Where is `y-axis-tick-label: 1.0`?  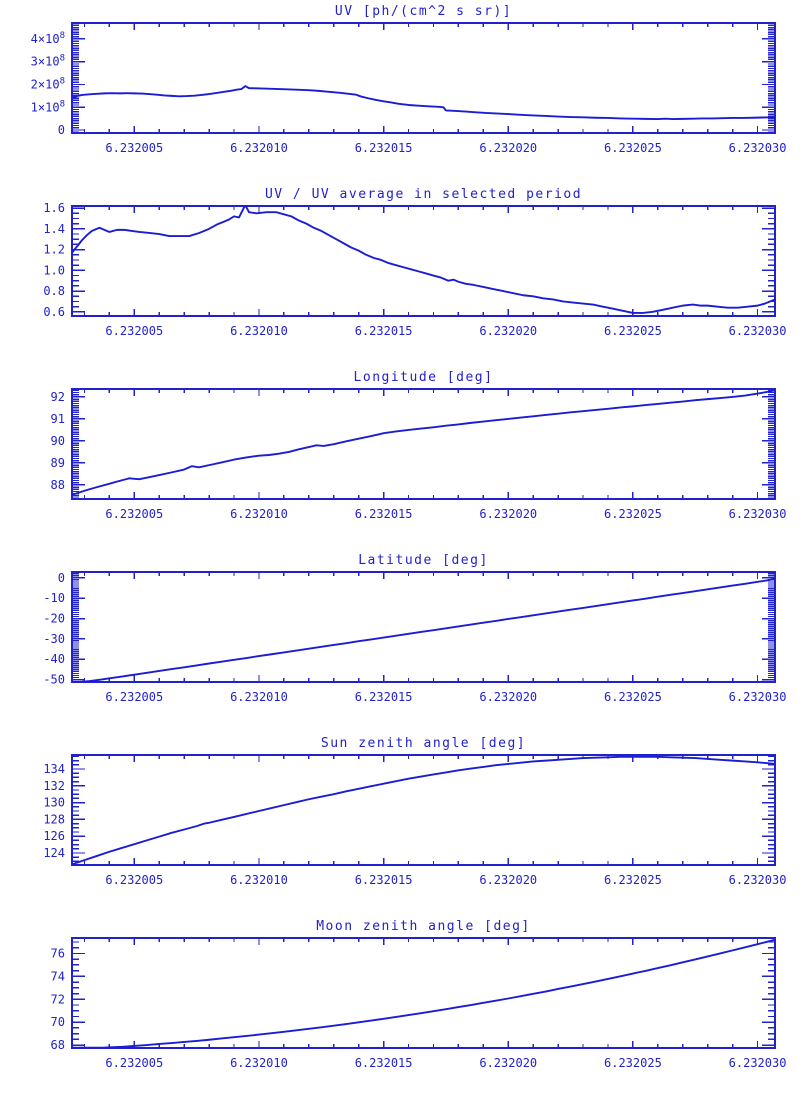
y-axis-tick-label: 1.0 is located at coordinates (54, 270).